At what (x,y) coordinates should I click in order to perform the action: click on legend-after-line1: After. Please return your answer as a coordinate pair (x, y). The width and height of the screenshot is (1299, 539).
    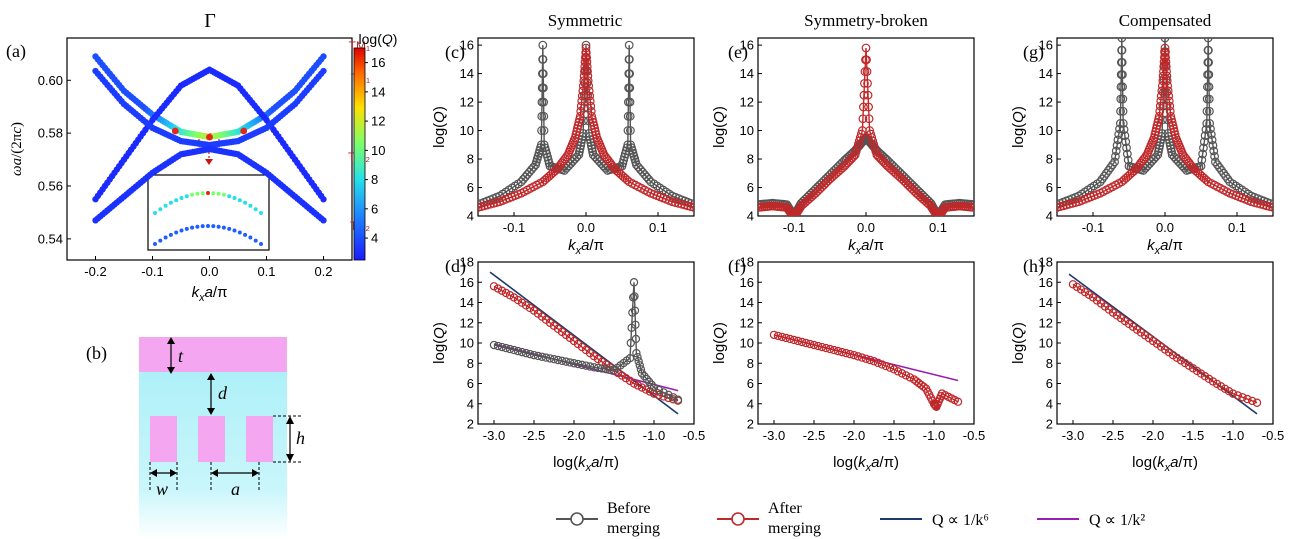
    Looking at the image, I should click on (785, 508).